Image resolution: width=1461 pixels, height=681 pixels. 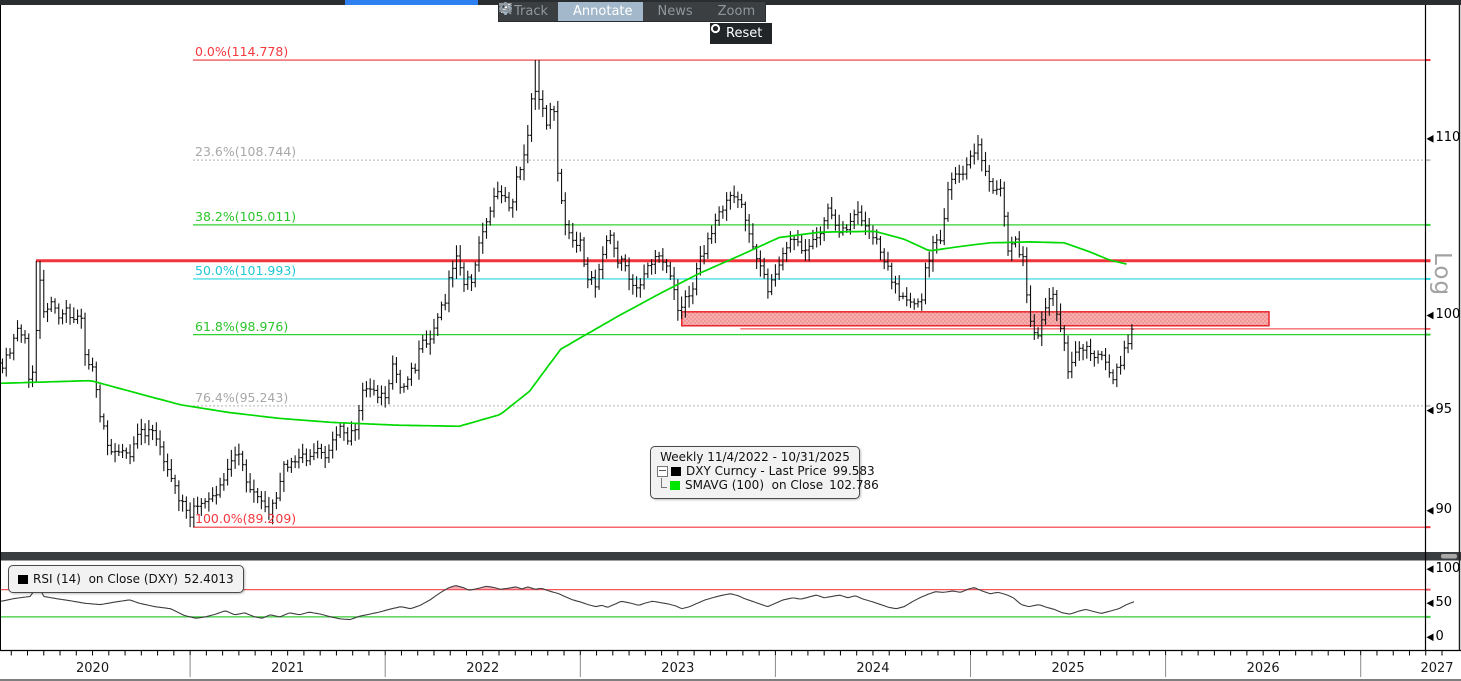 I want to click on year-label-2024: 2024, so click(x=873, y=668).